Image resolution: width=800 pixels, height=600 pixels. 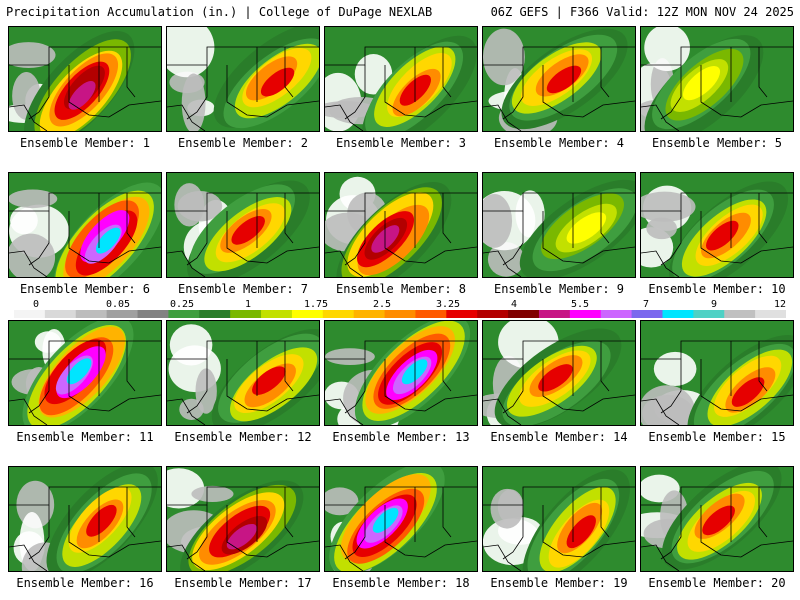 I want to click on precip-colorbar: 0 0.05 0.25 1 1.75 2.5 3.25 4 5.5 7 9 12, so click(x=400, y=310).